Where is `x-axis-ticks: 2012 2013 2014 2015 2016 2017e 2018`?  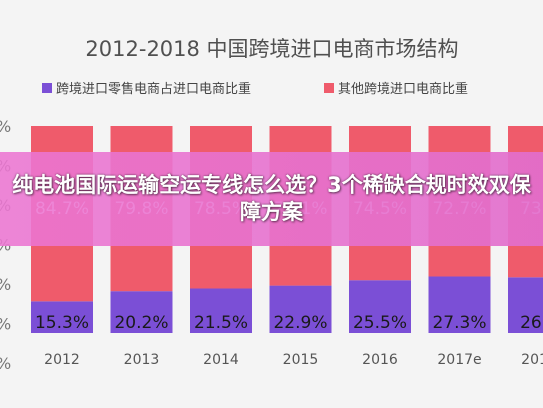
x-axis-ticks: 2012 2013 2014 2015 2016 2017e 2018 is located at coordinates (293, 360).